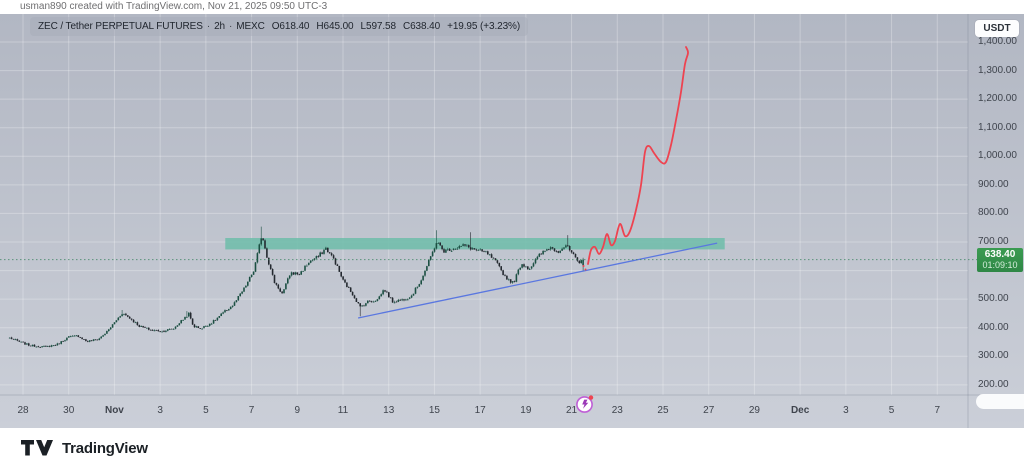 The width and height of the screenshot is (1024, 465). I want to click on bar-countdown: 01:09:10, so click(1000, 265).